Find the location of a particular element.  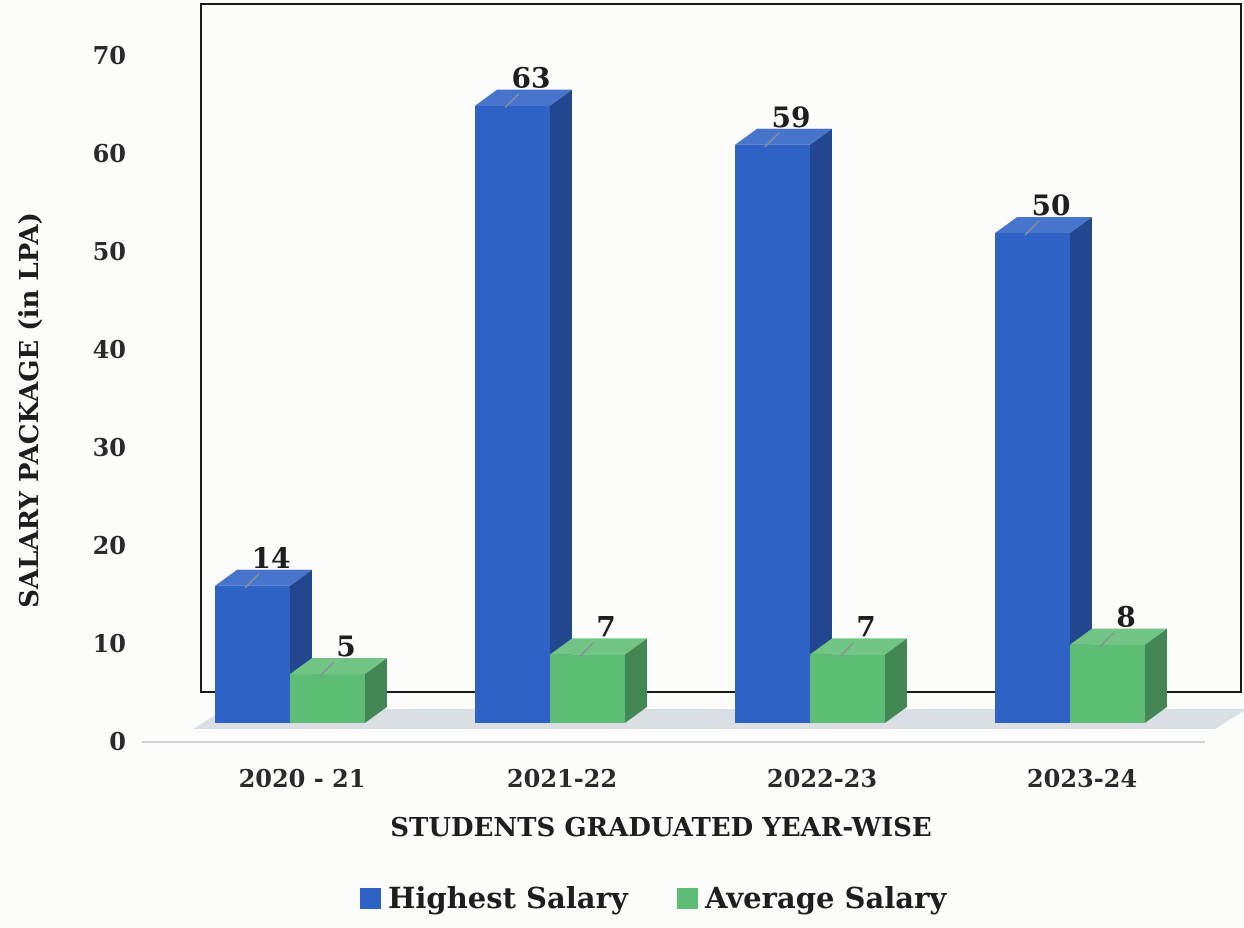

x-tick-label: 2022-23 is located at coordinates (822, 778).